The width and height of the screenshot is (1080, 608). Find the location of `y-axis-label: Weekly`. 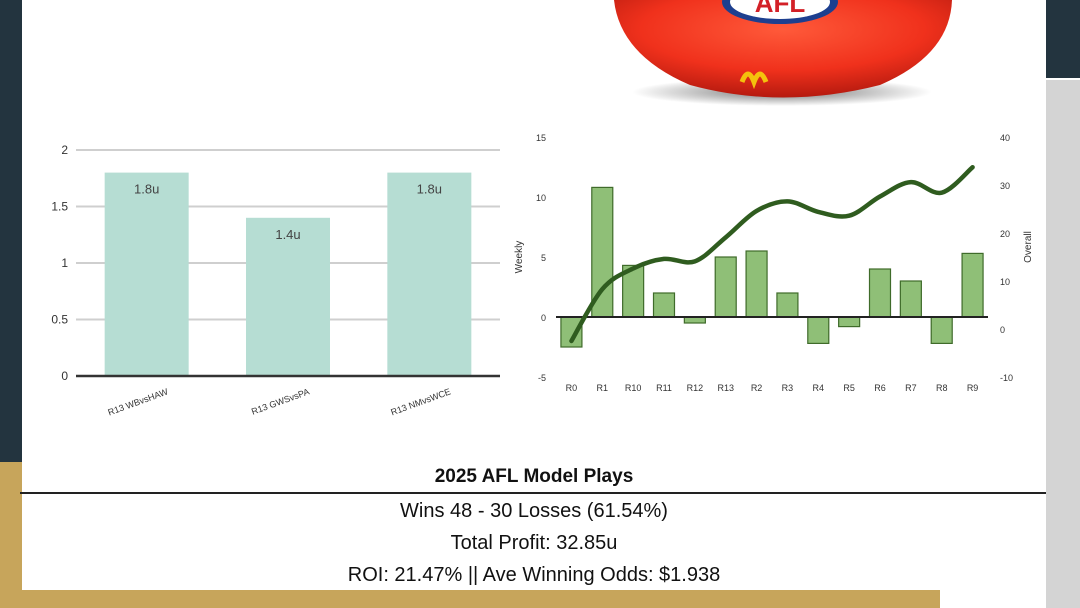

y-axis-label: Weekly is located at coordinates (519, 257).